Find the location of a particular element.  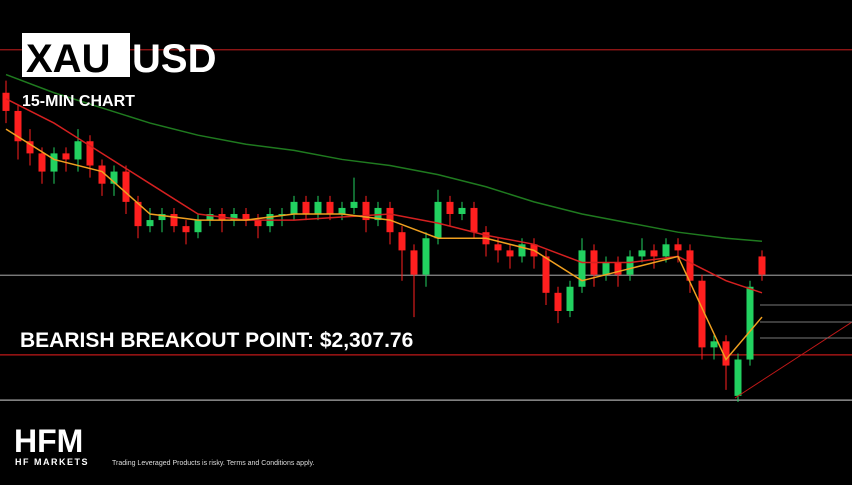

title: USD is located at coordinates (174, 59).